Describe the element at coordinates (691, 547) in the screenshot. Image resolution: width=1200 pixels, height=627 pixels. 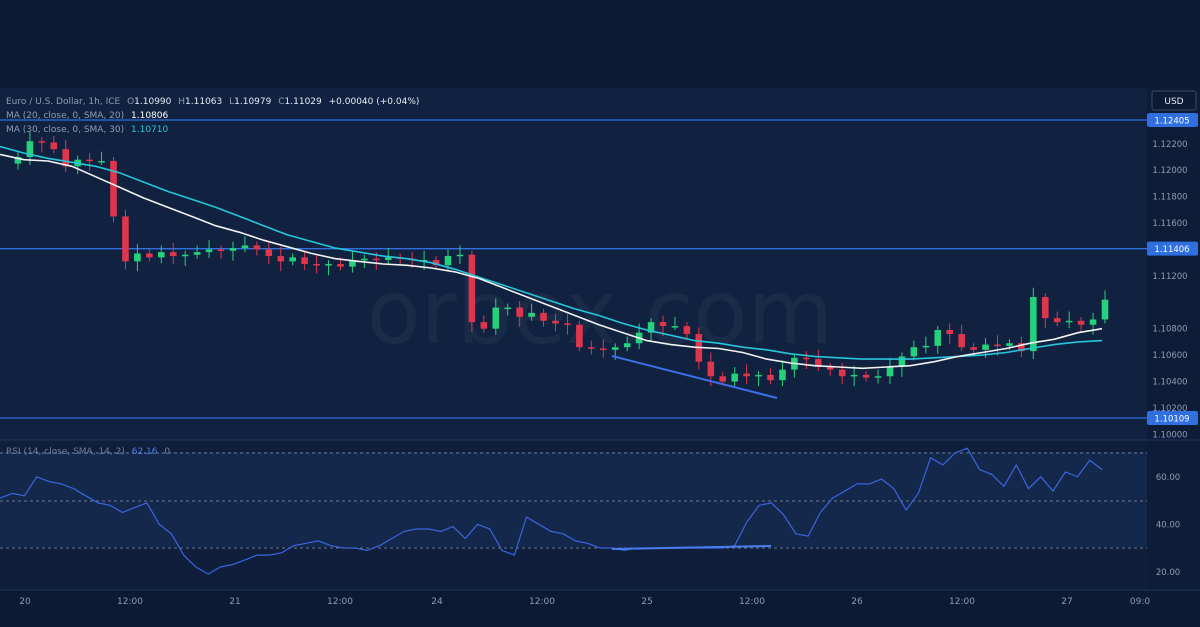
I see `rsi-divergence-trendline` at that location.